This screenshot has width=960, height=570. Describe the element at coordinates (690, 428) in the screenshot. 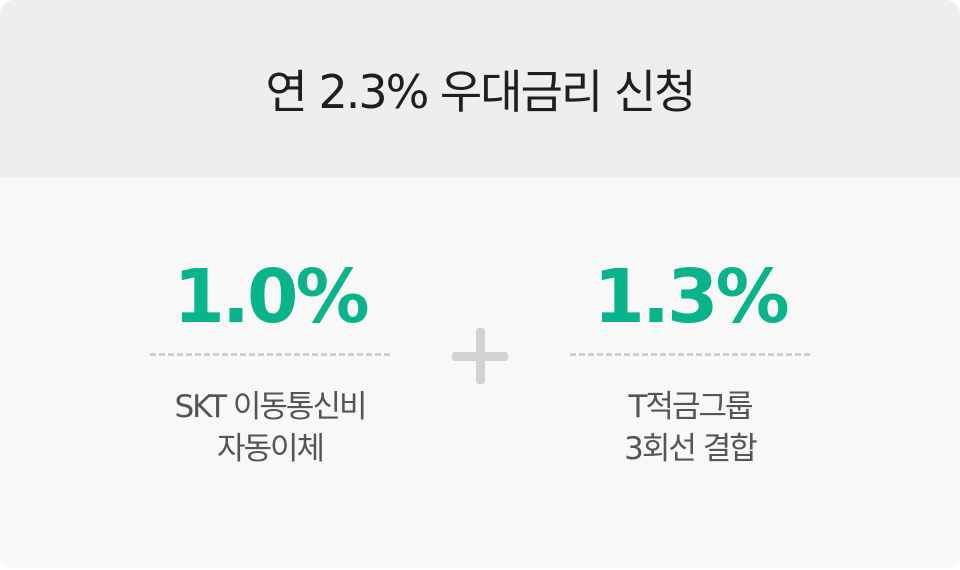

I see `benefit-description: T적금그룹 3회선 결합` at that location.